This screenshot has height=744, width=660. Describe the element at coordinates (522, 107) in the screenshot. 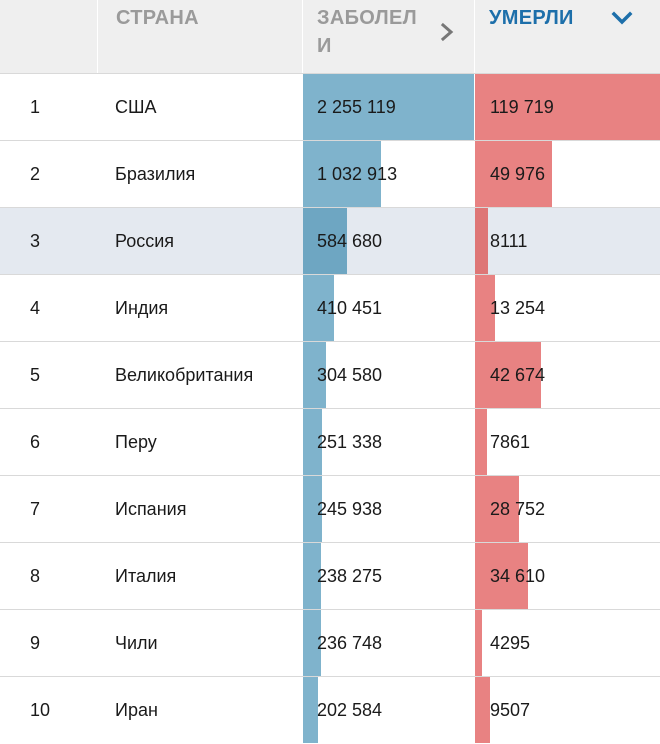

I see `deaths-value: 119 719` at that location.